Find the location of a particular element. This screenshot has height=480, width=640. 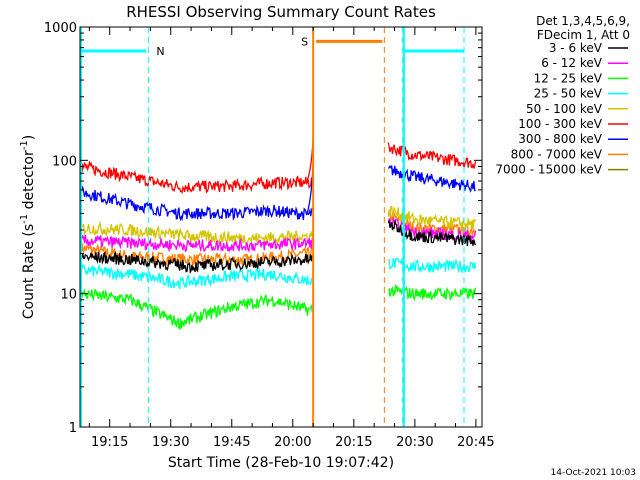

legend-label: 800 - 7000 keV is located at coordinates (557, 154).